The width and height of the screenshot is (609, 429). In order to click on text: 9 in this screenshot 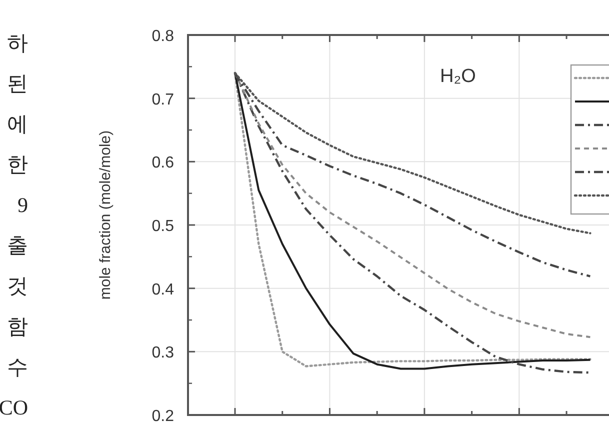, I will do `click(23, 205)`.